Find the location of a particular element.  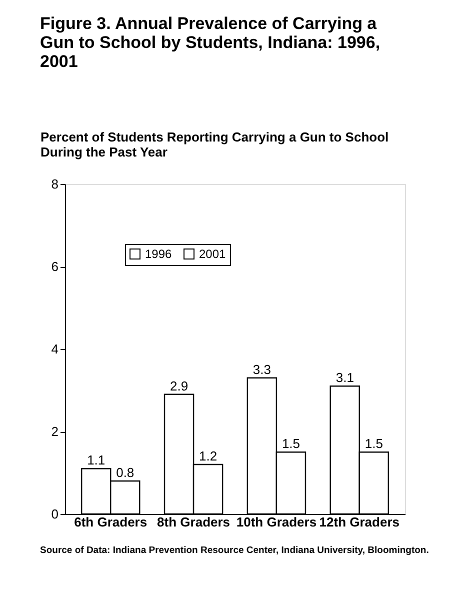

y-tick-label: 0 is located at coordinates (54, 514).